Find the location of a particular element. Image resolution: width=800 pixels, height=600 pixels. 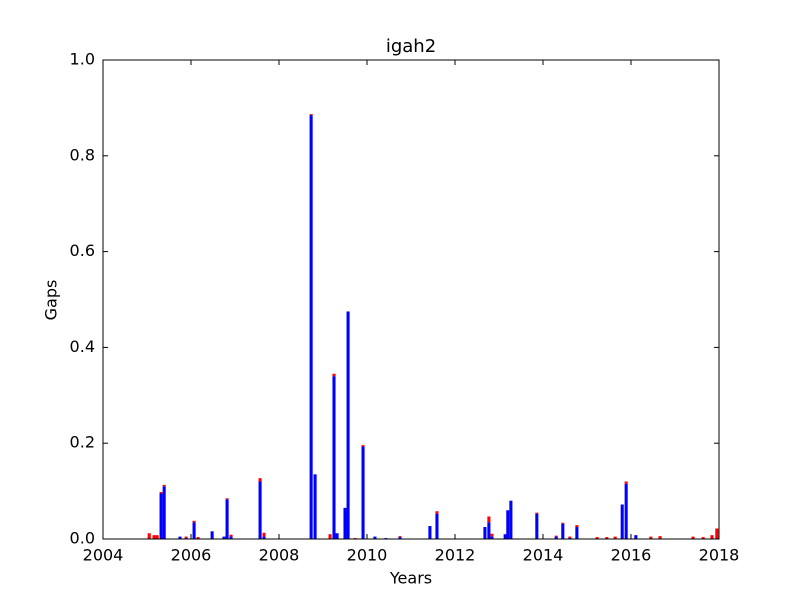

x-tick-label: 2006 is located at coordinates (191, 555).